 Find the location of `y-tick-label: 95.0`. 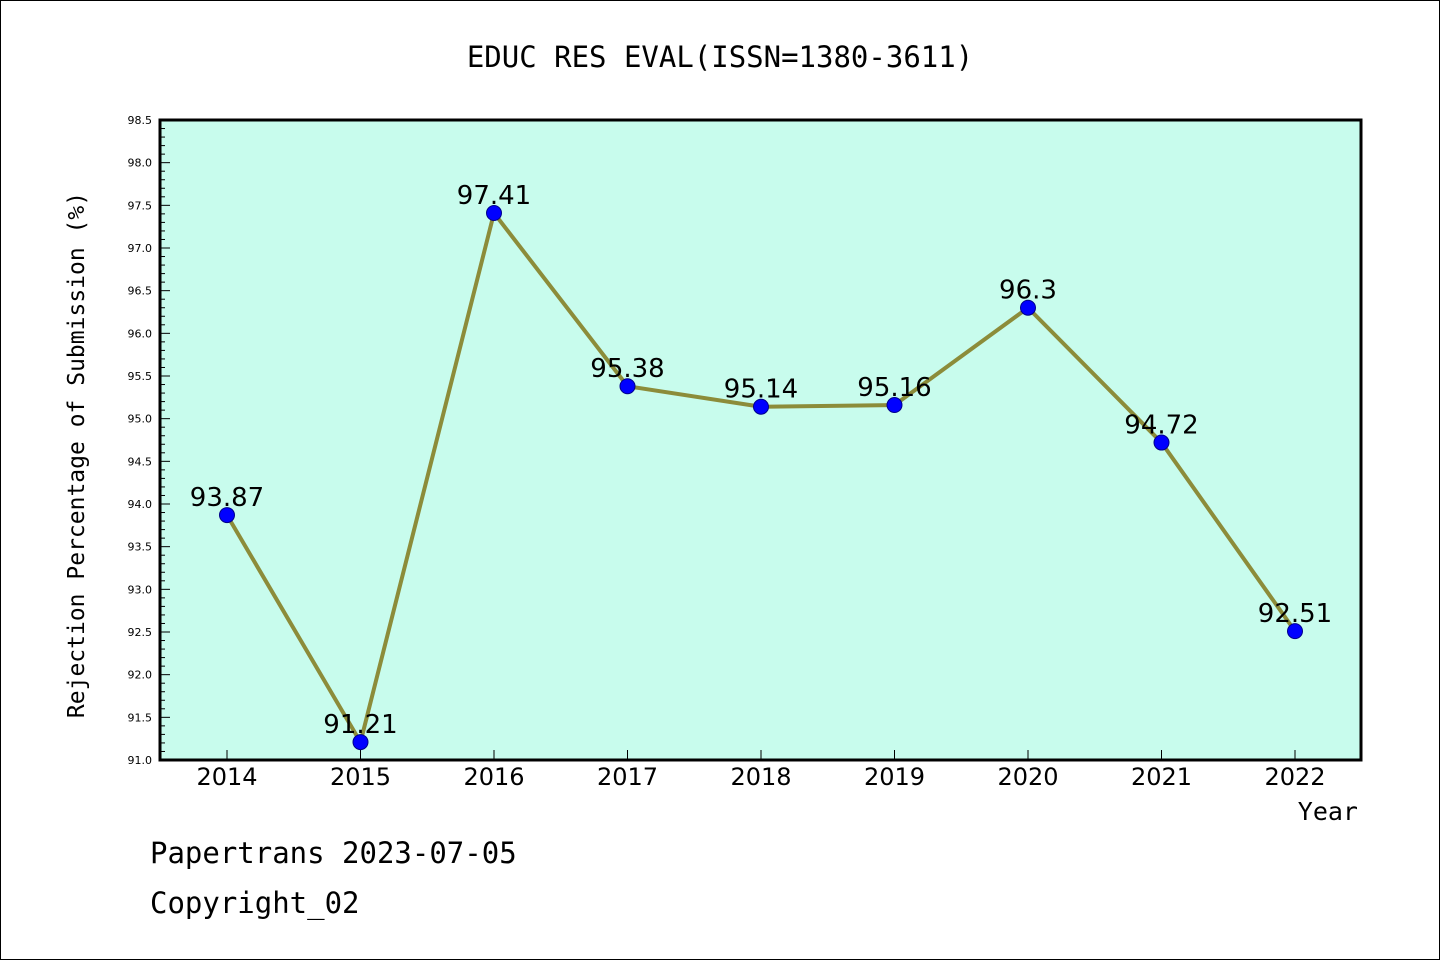

y-tick-label: 95.0 is located at coordinates (140, 419).